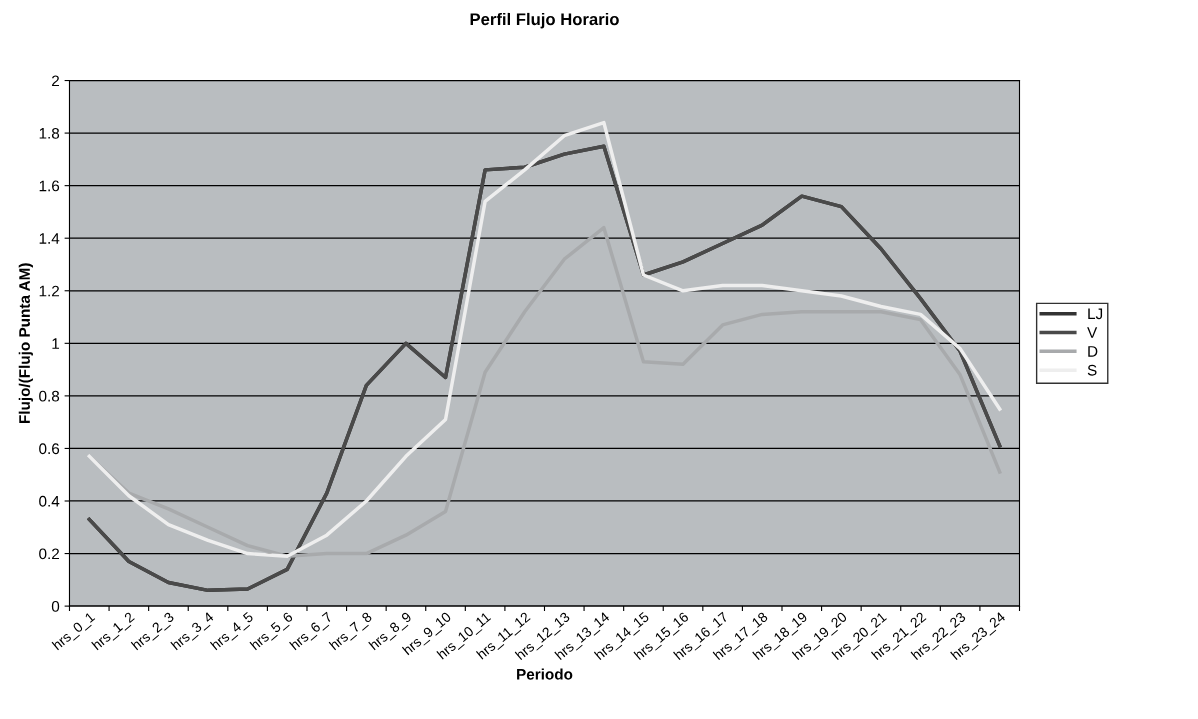 The width and height of the screenshot is (1198, 719). What do you see at coordinates (545, 674) in the screenshot?
I see `x-axis-title: Periodo` at bounding box center [545, 674].